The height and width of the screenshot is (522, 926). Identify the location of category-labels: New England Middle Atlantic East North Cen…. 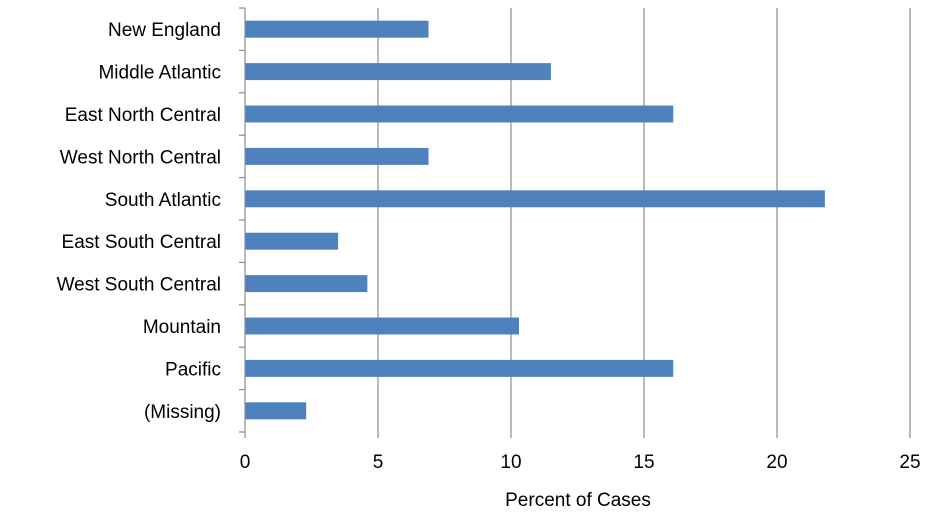
(139, 221).